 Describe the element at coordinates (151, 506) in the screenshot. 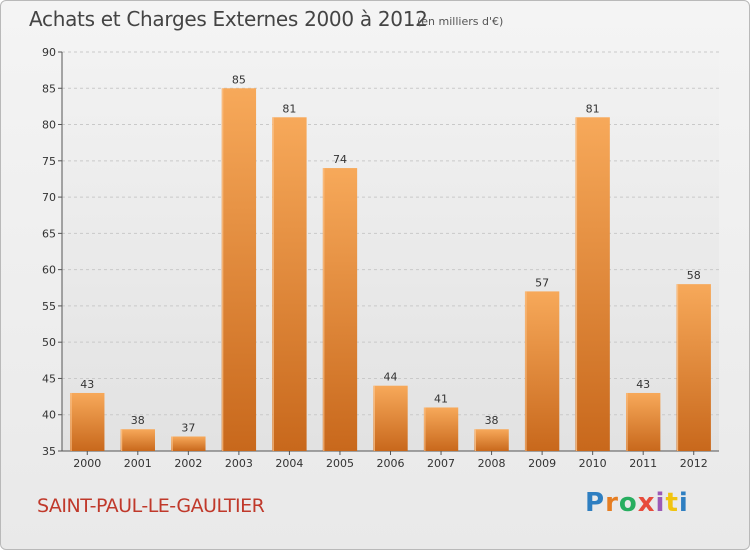

I see `city-name: SAINT-PAUL-LE-GAULTIER` at that location.